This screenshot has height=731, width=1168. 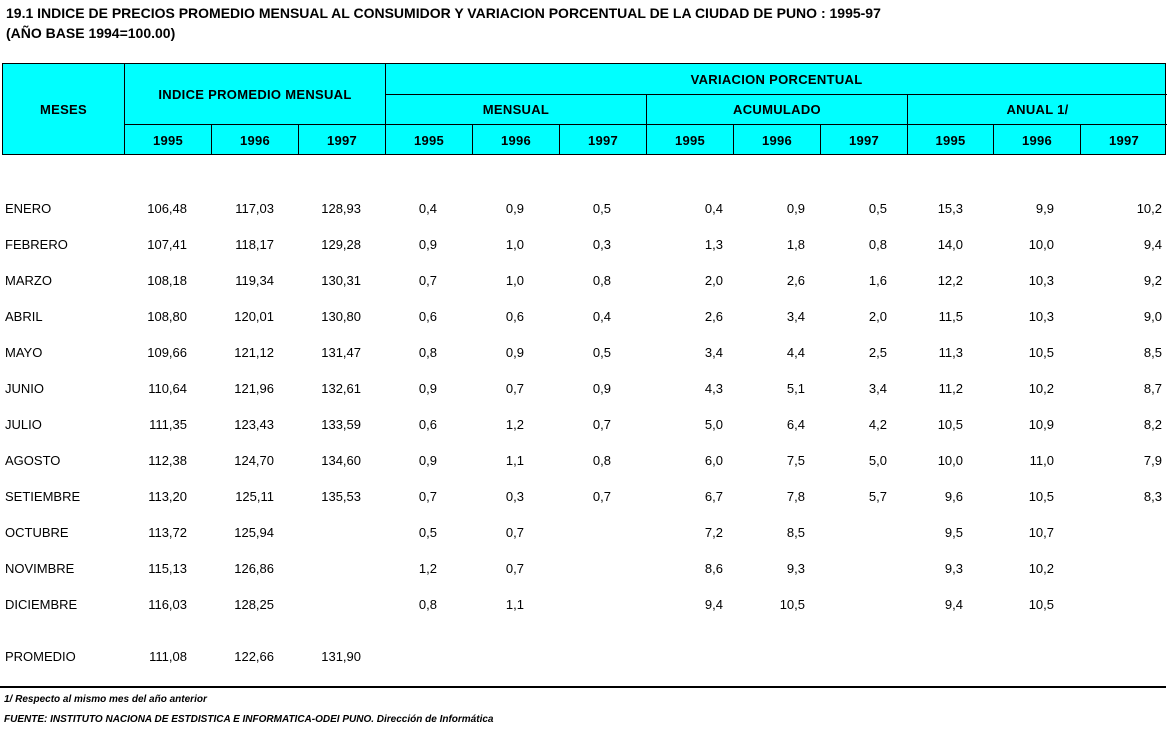 I want to click on table-cell: 0,3, so click(x=514, y=496).